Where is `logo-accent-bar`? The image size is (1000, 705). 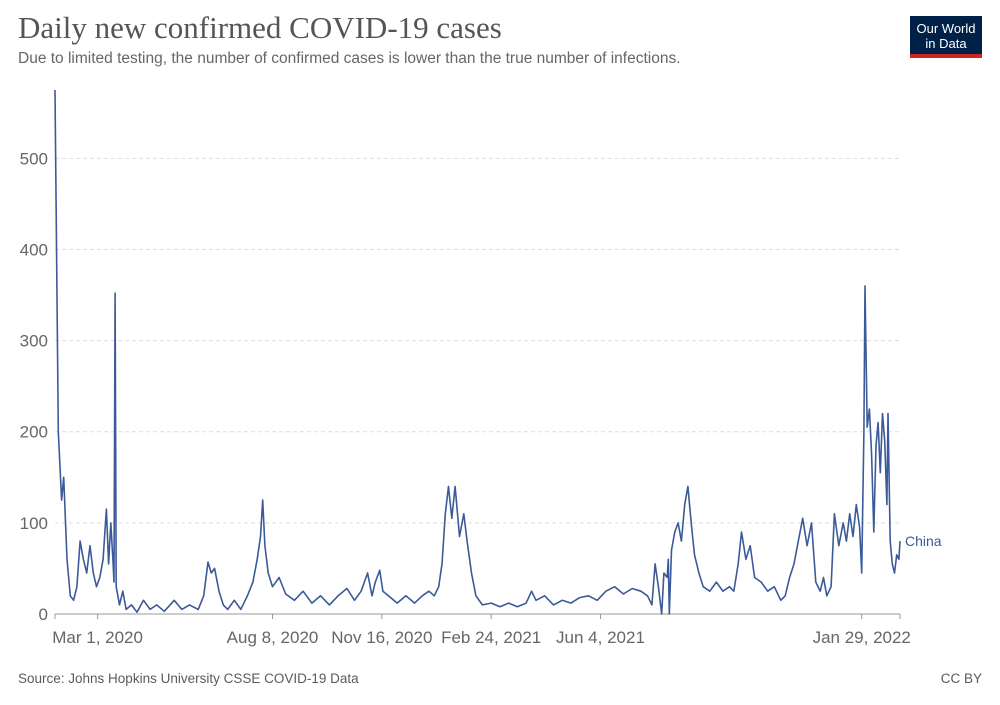
logo-accent-bar is located at coordinates (946, 56).